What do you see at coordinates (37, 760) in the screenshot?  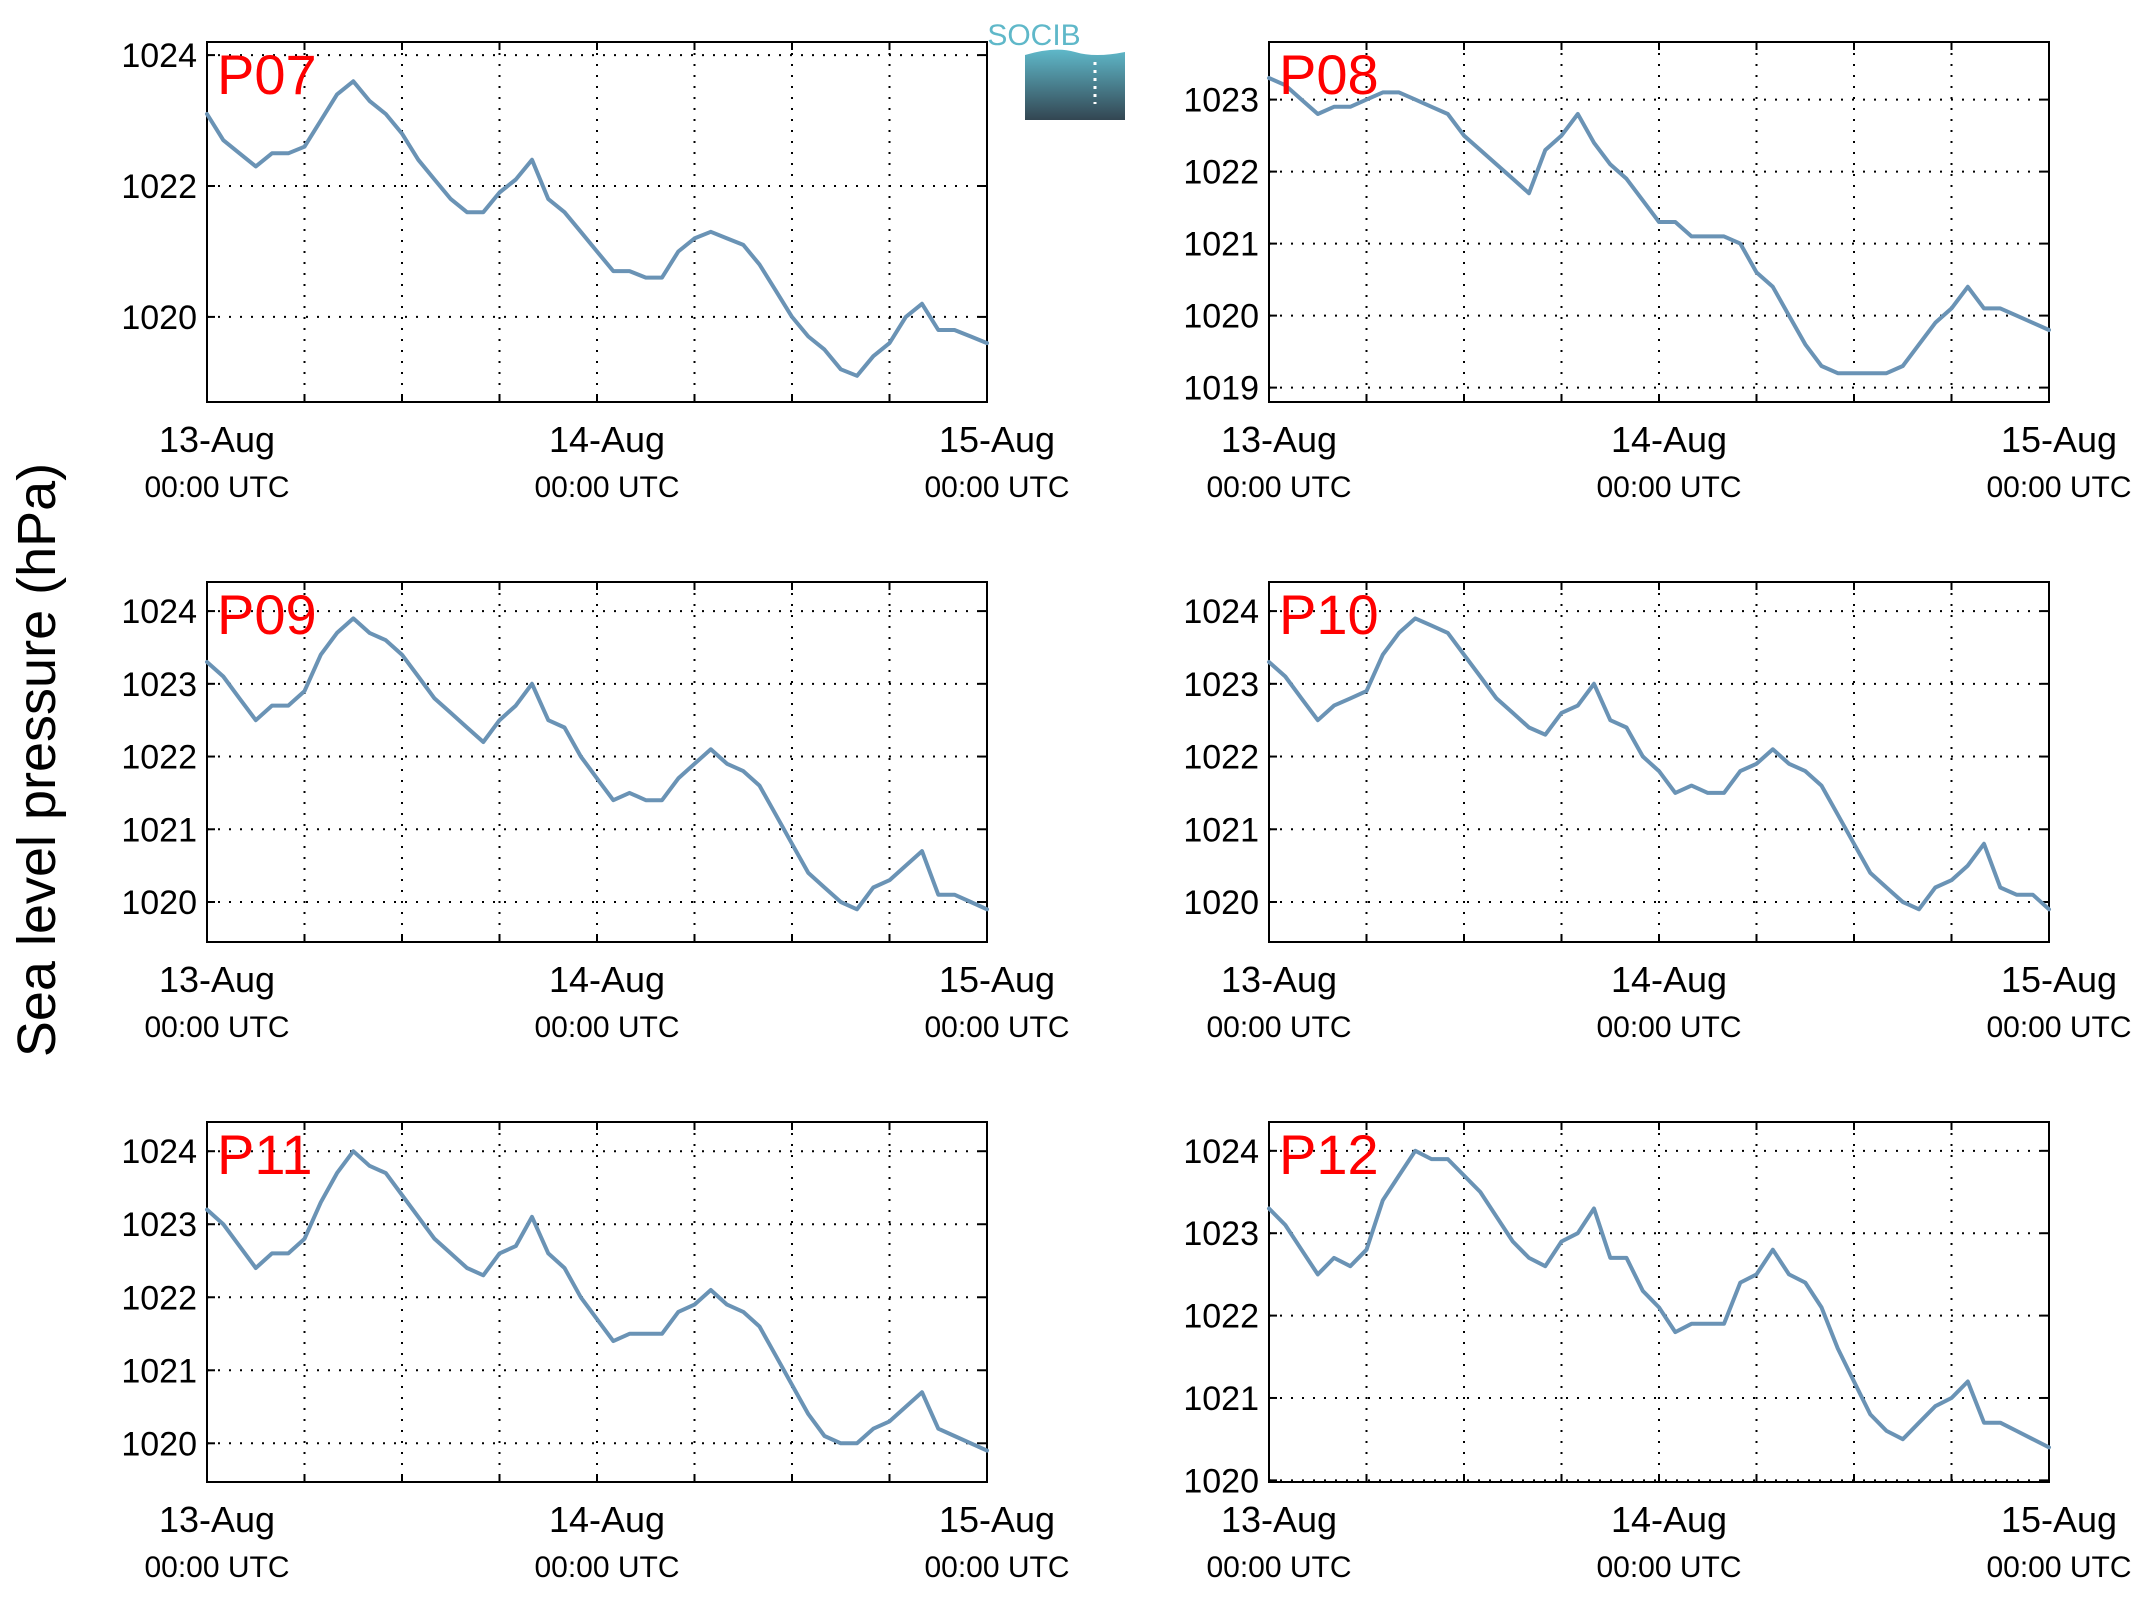 I see `y-axis-label: Sea level pressure (hPa)` at bounding box center [37, 760].